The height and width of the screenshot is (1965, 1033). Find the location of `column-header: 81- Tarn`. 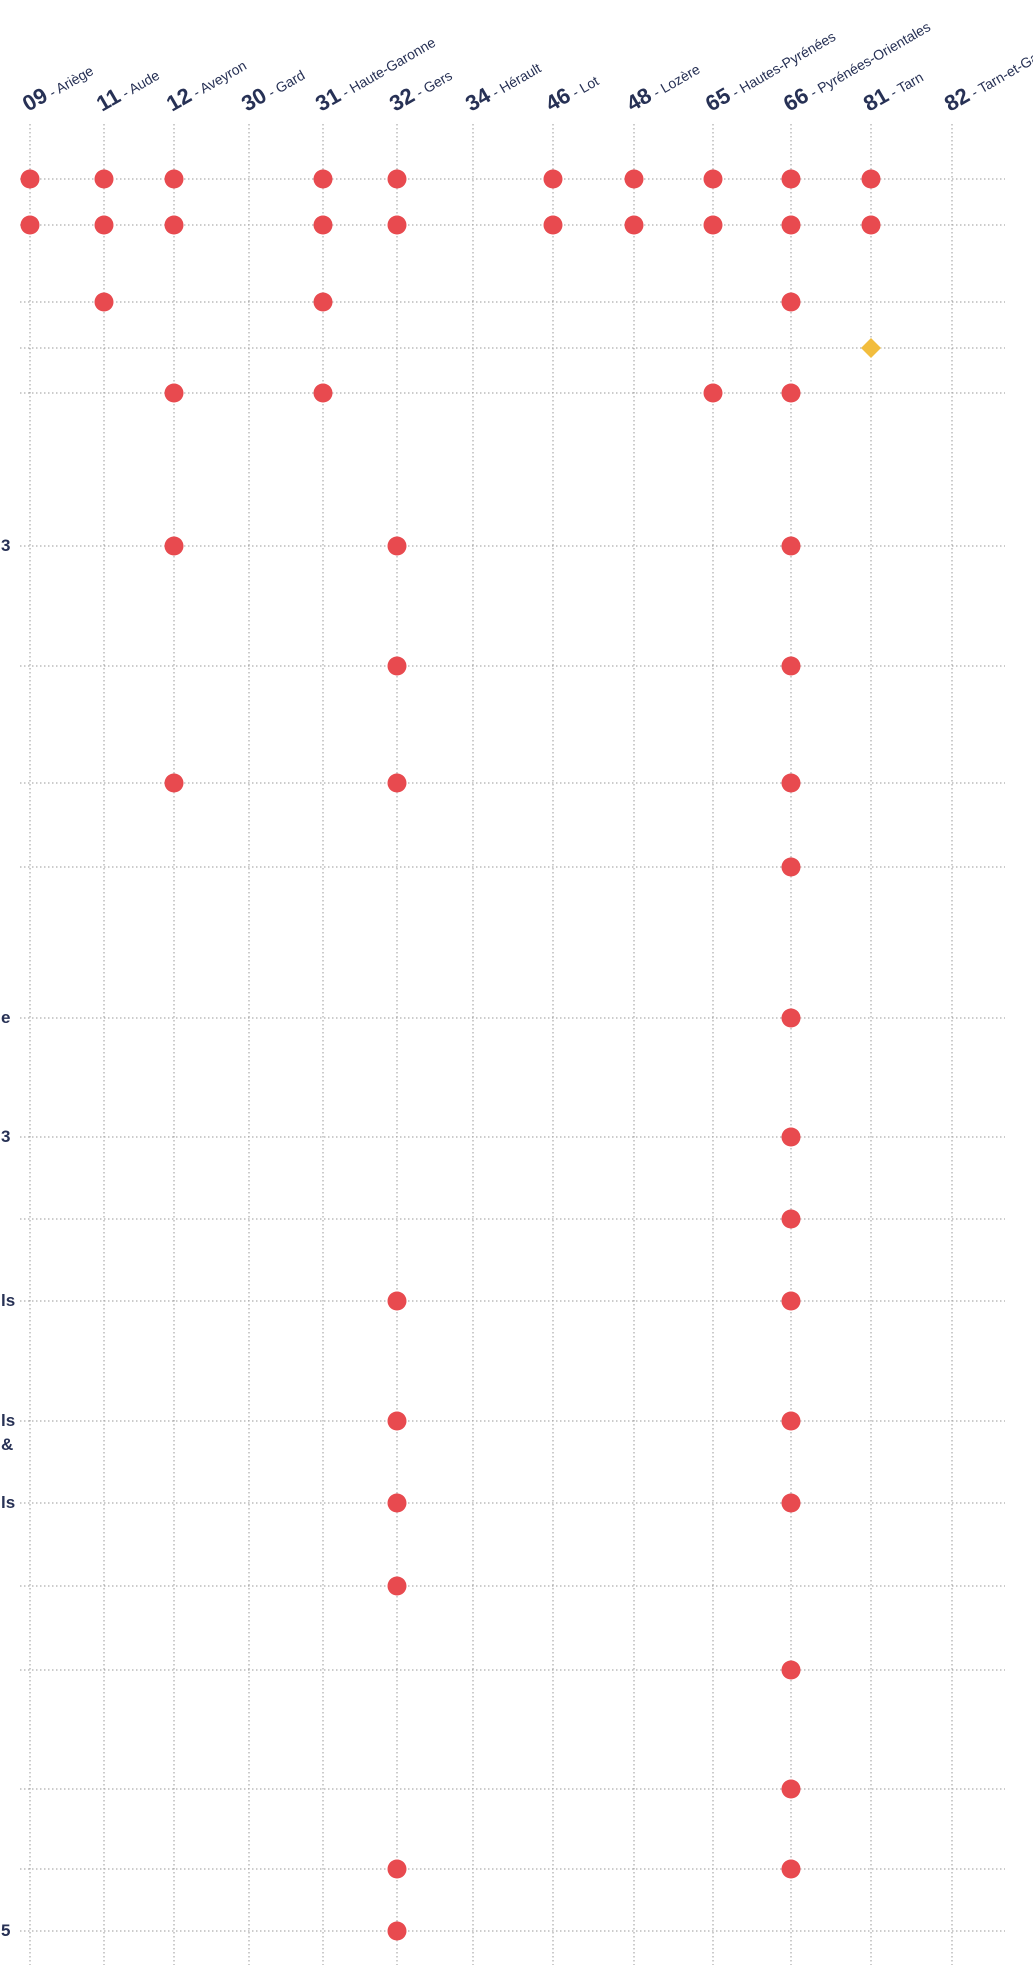

column-header: 81- Tarn is located at coordinates (893, 90).